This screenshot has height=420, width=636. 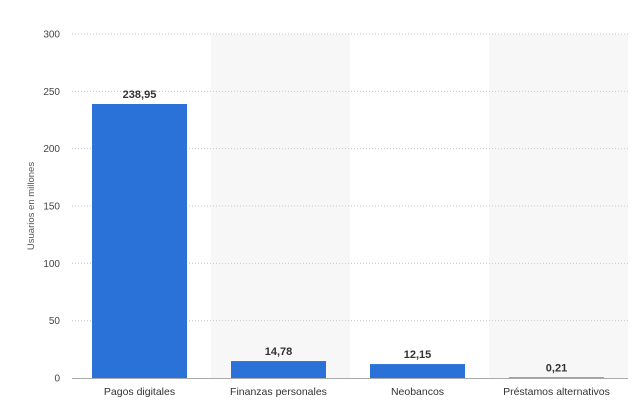 I want to click on y-tick-label: 300, so click(x=51, y=35).